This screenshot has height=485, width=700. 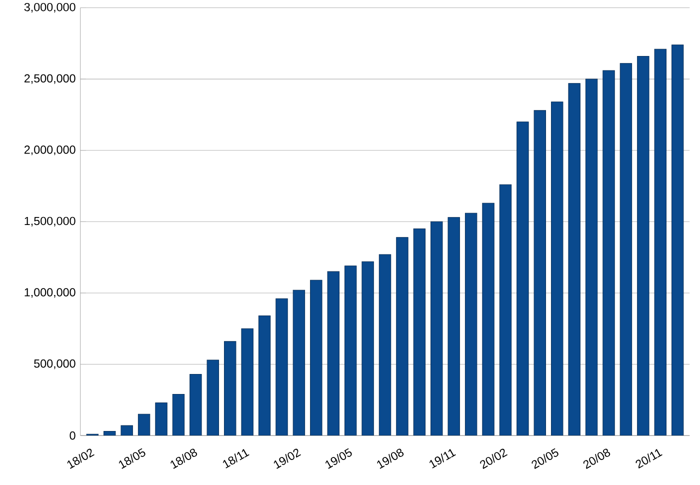 I want to click on y-tick-label: 0, so click(x=73, y=436).